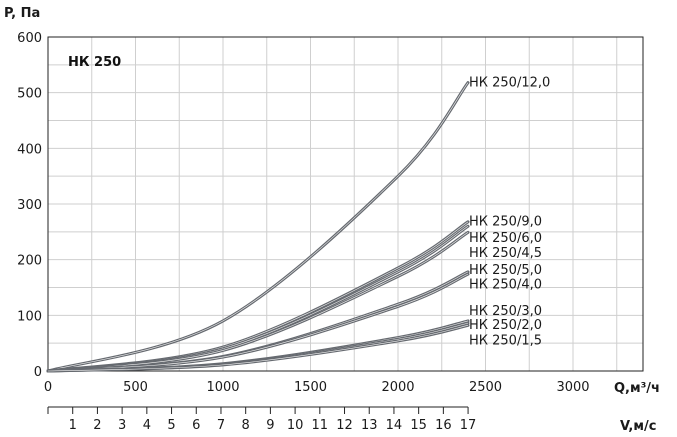 The height and width of the screenshot is (437, 677). What do you see at coordinates (97, 425) in the screenshot?
I see `velocity-tick-label: 2` at bounding box center [97, 425].